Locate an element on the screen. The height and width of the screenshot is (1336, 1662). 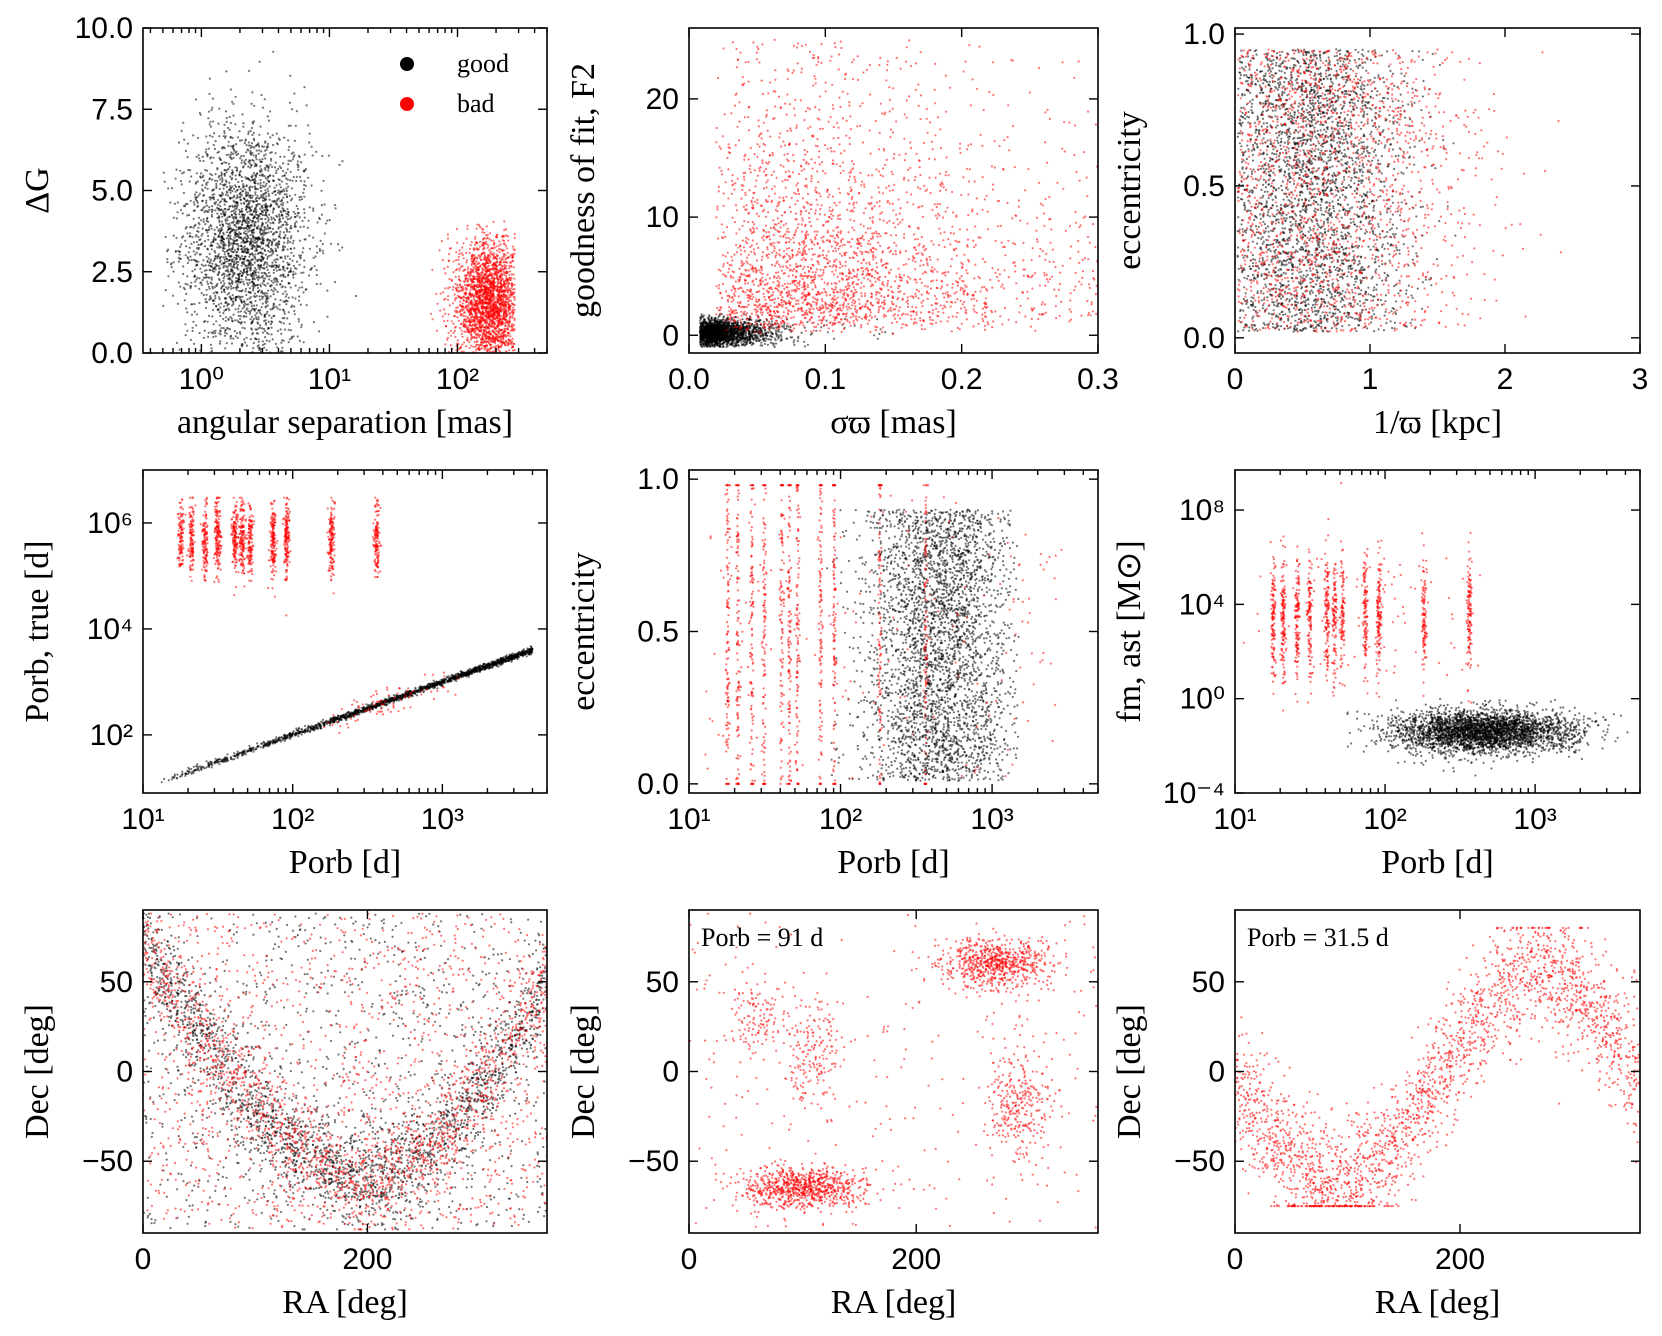
y-tick-label: 0.0 is located at coordinates (112, 353).